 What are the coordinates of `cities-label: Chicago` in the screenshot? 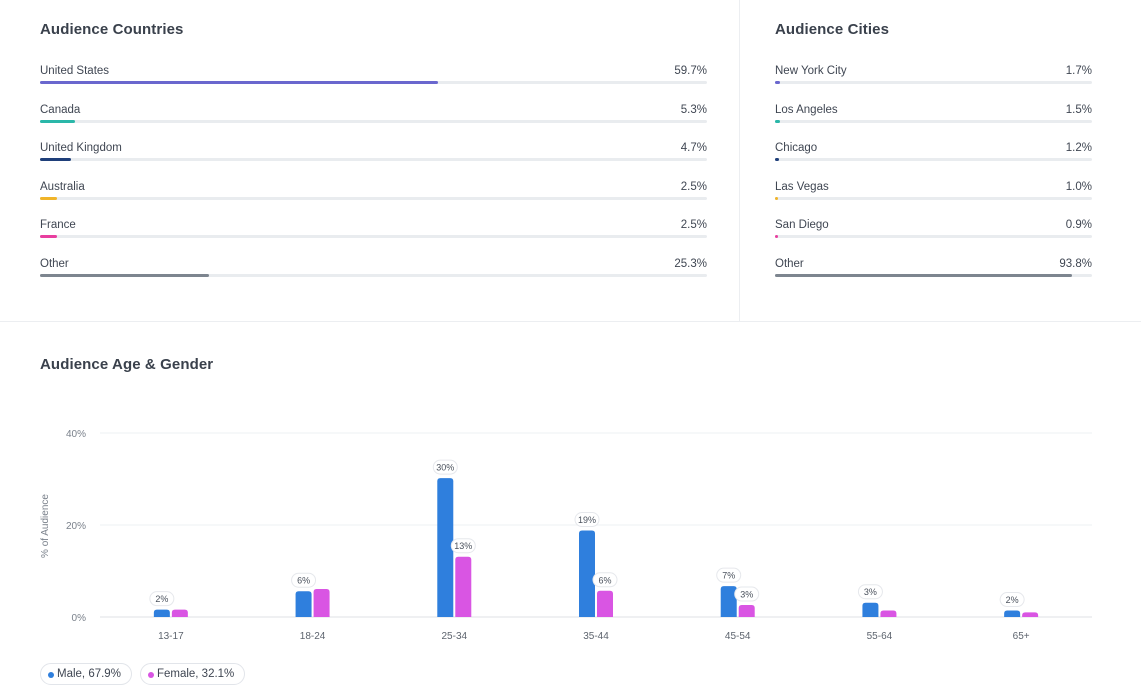 It's located at (796, 148).